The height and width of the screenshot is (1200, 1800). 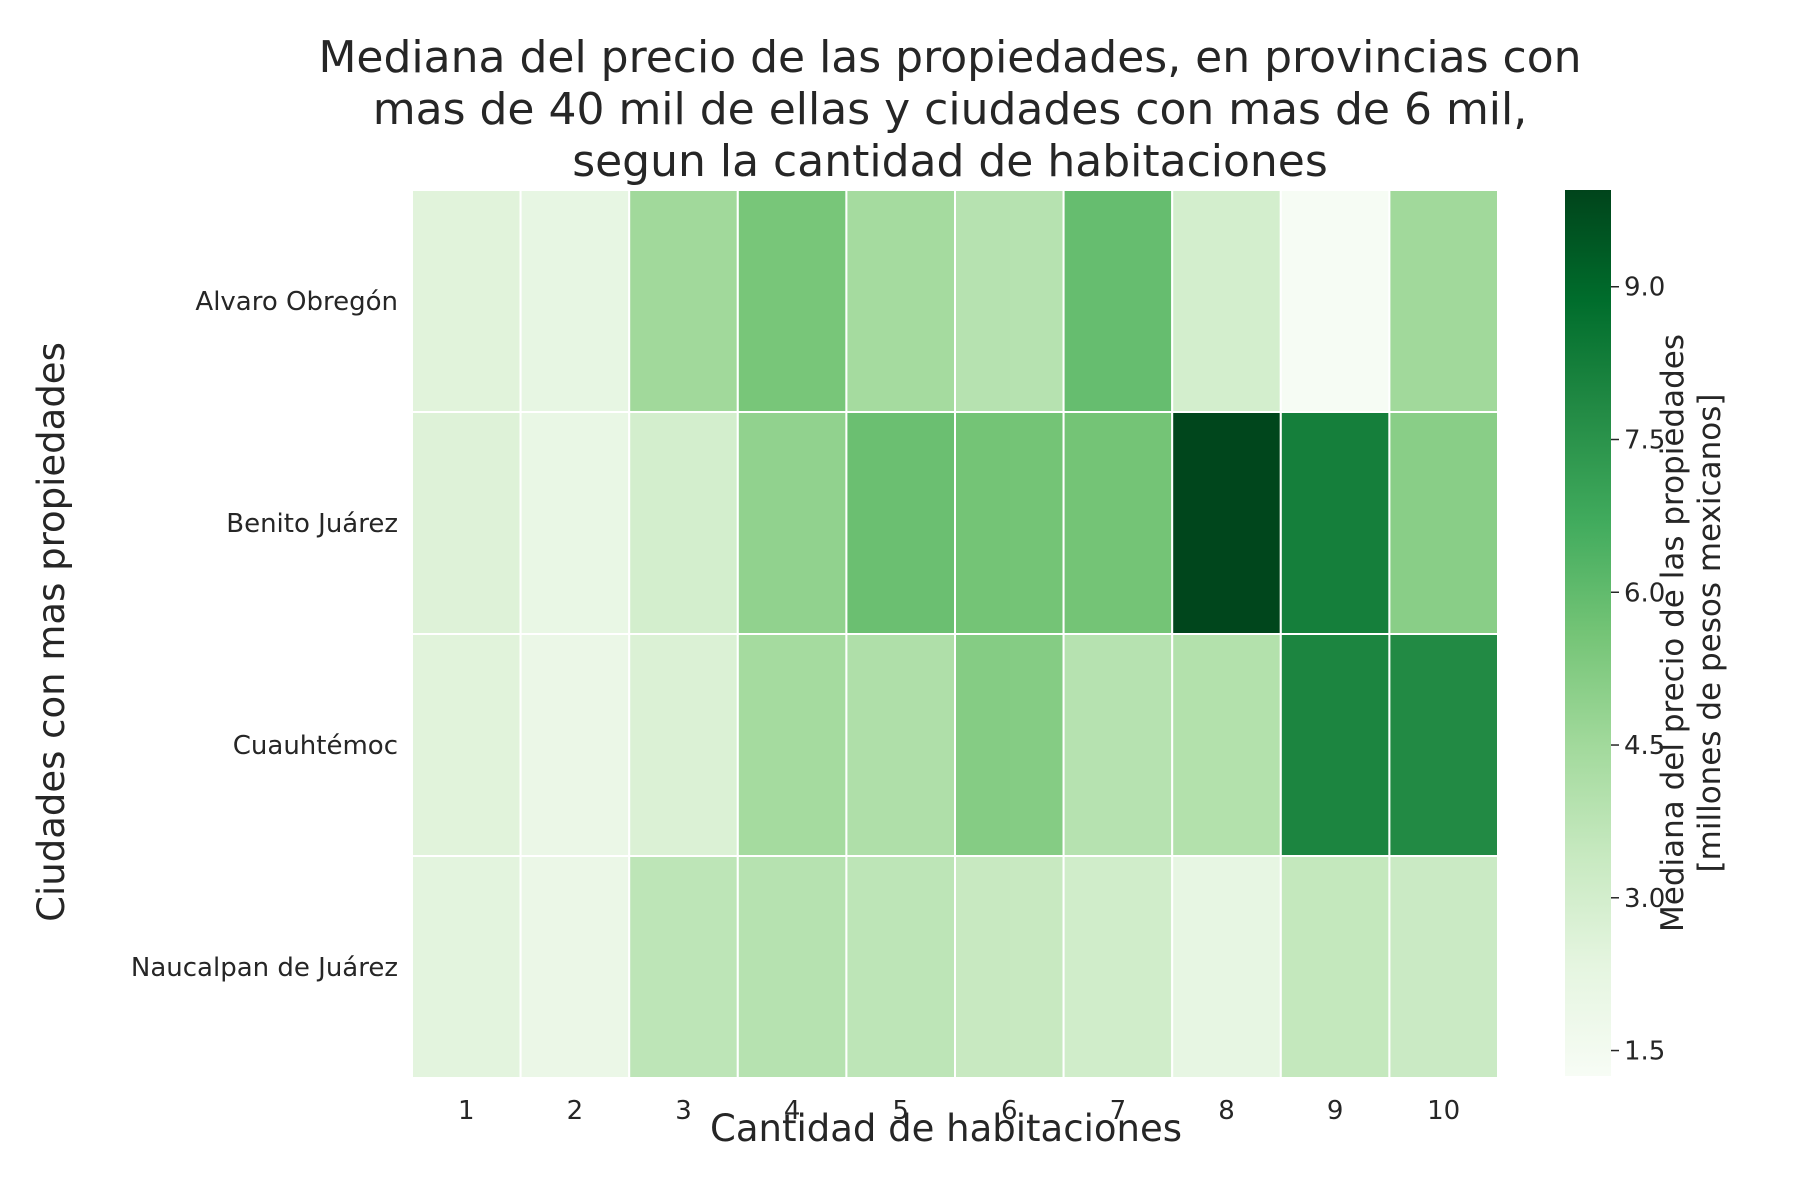 I want to click on colorbar-tick-label: 1.5, so click(x=1644, y=1052).